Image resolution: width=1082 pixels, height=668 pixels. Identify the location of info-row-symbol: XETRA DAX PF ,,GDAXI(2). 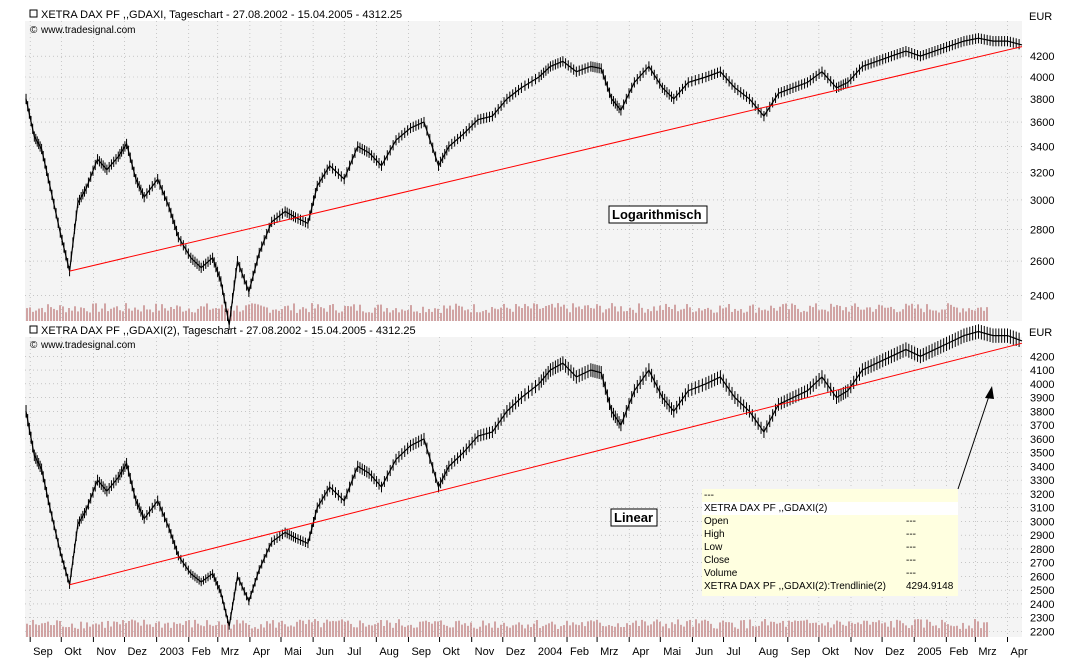
(830, 508).